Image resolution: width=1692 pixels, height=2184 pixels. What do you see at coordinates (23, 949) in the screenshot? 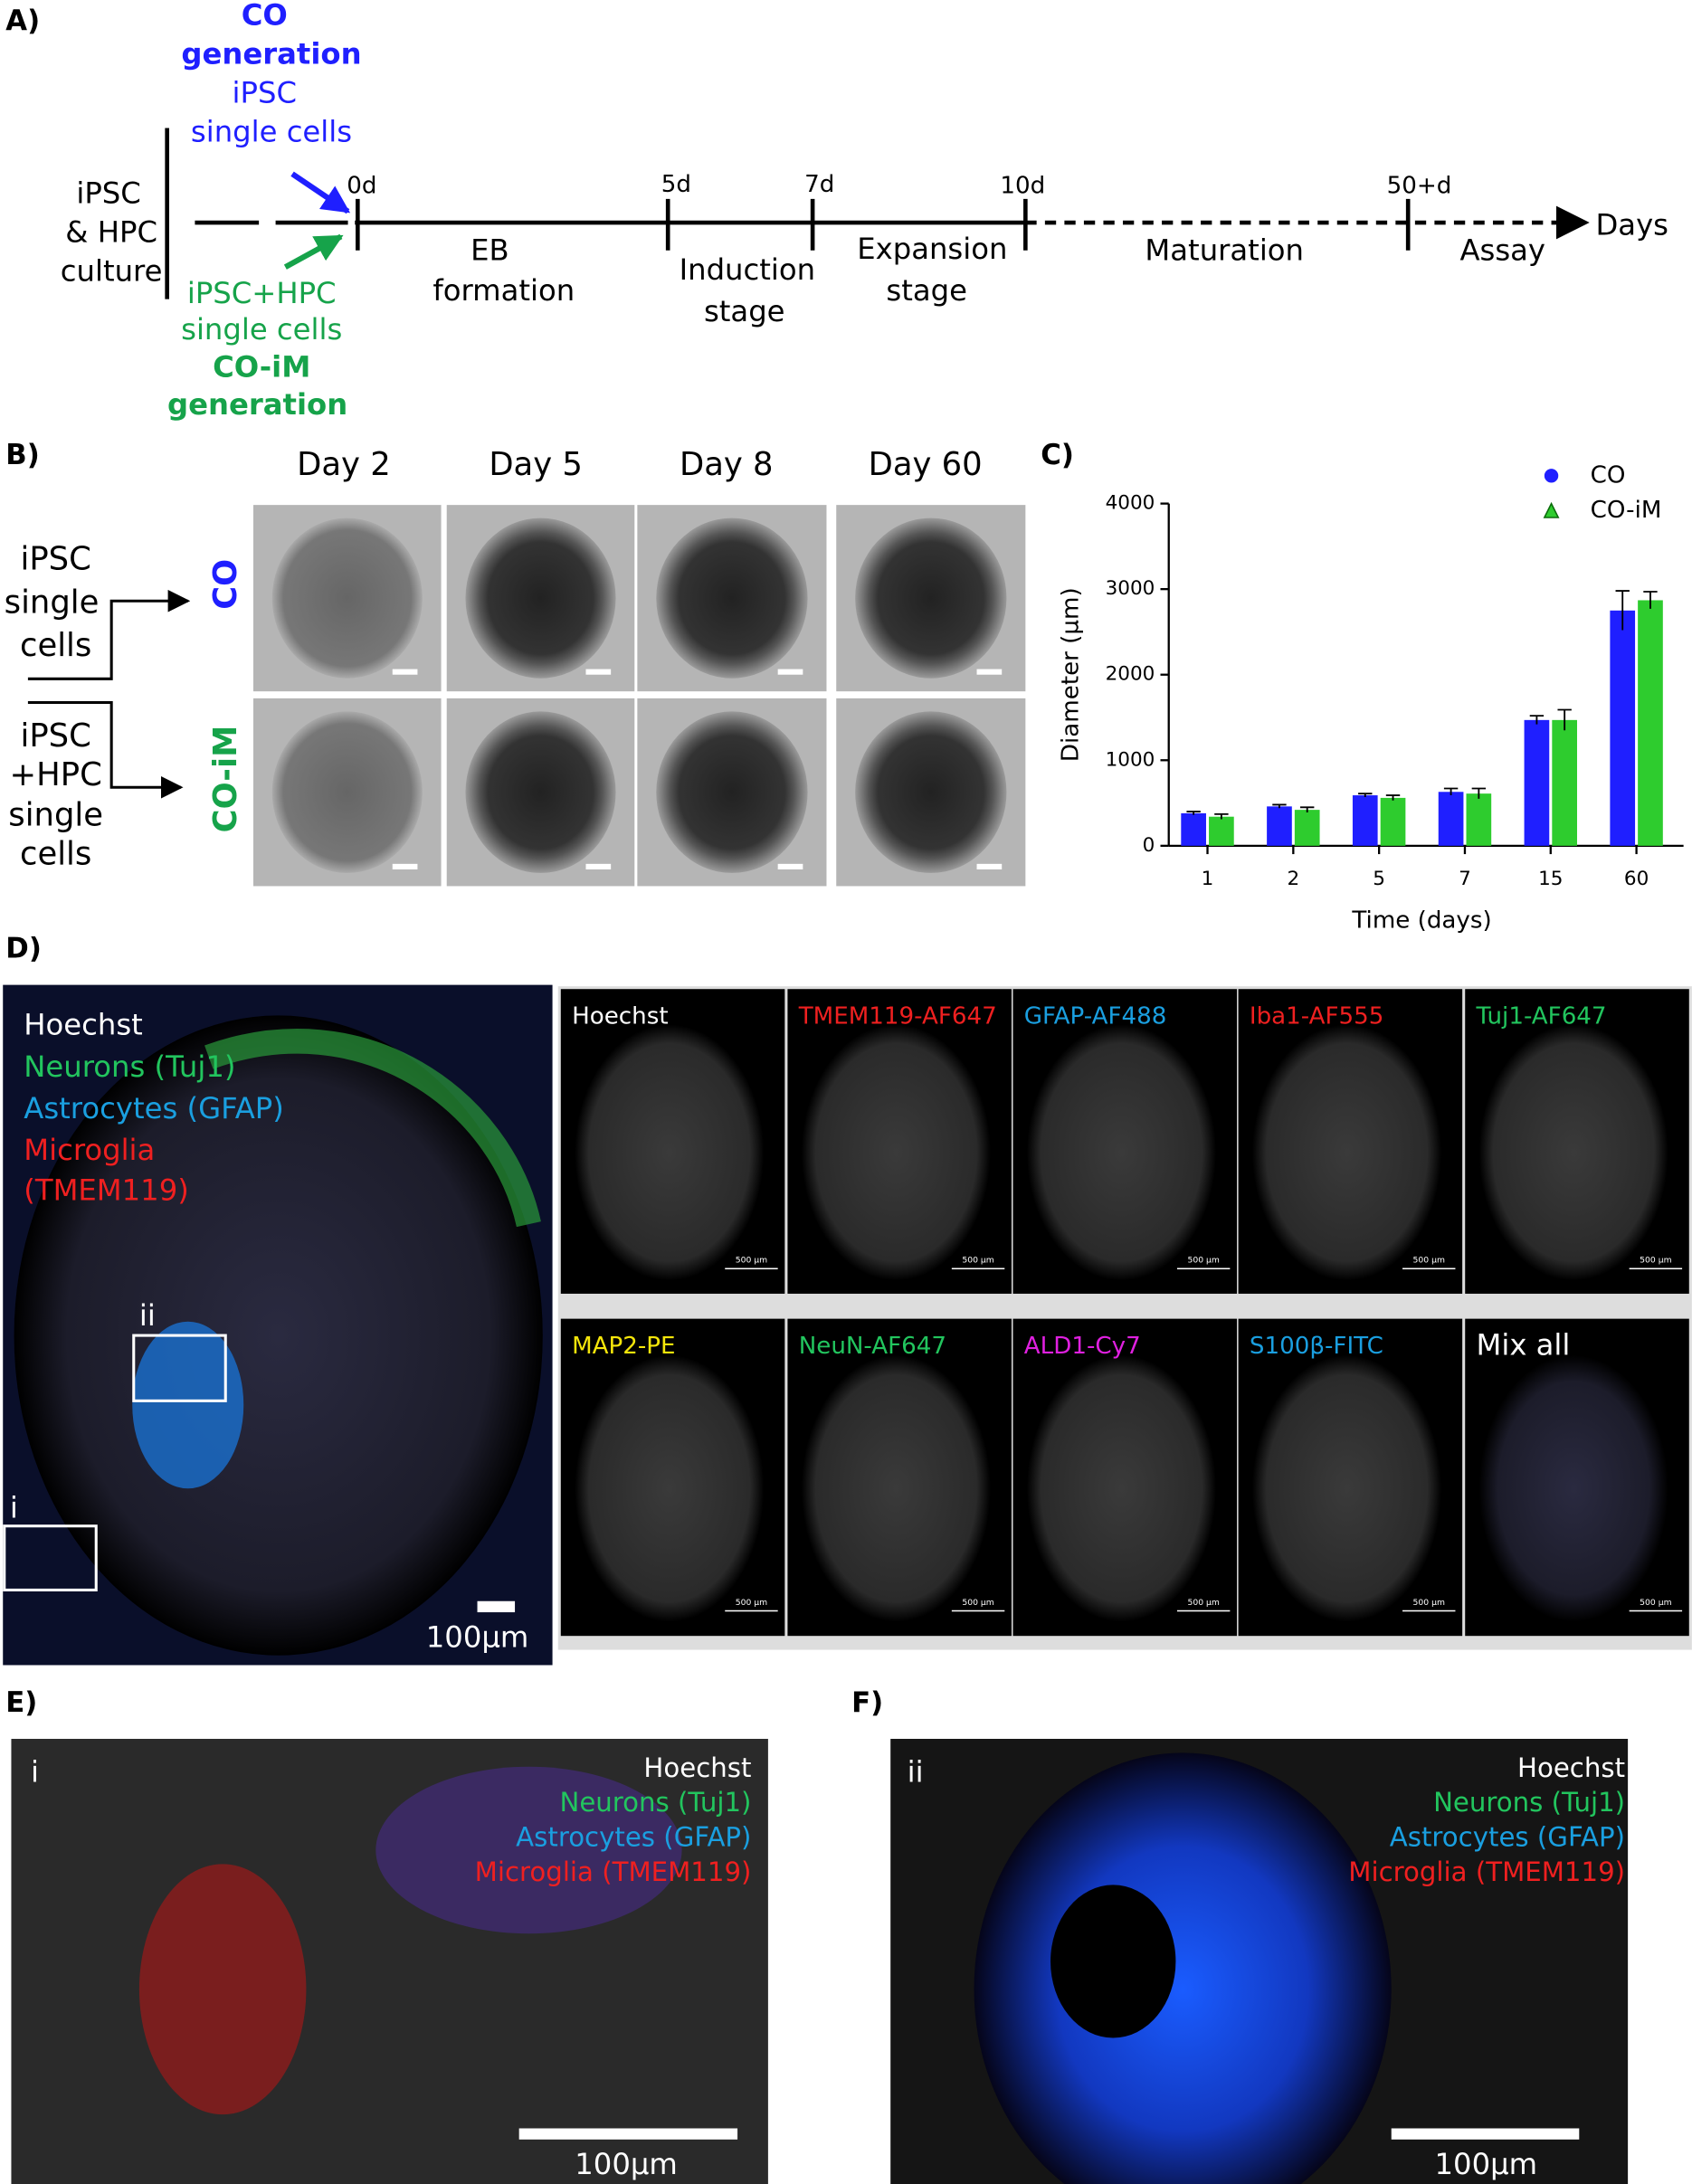
I see `panel-label: D)` at bounding box center [23, 949].